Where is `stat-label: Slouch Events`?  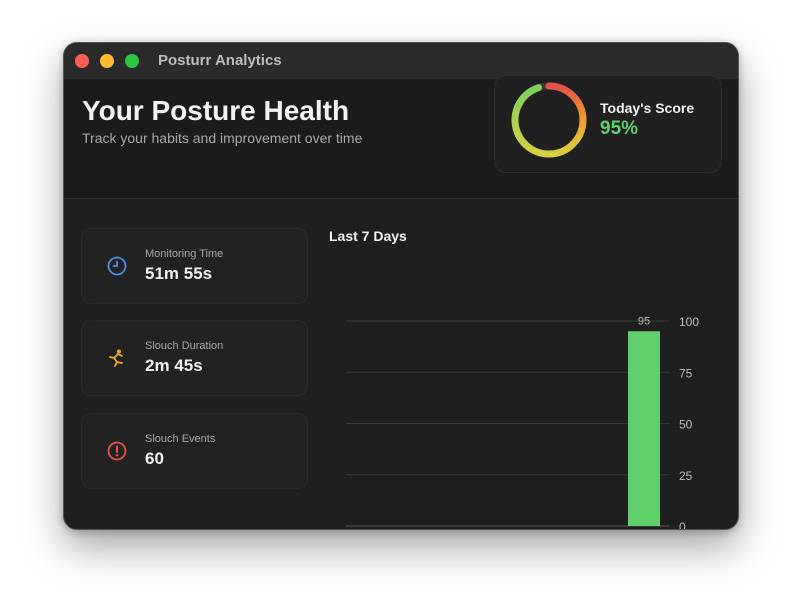
stat-label: Slouch Events is located at coordinates (180, 439).